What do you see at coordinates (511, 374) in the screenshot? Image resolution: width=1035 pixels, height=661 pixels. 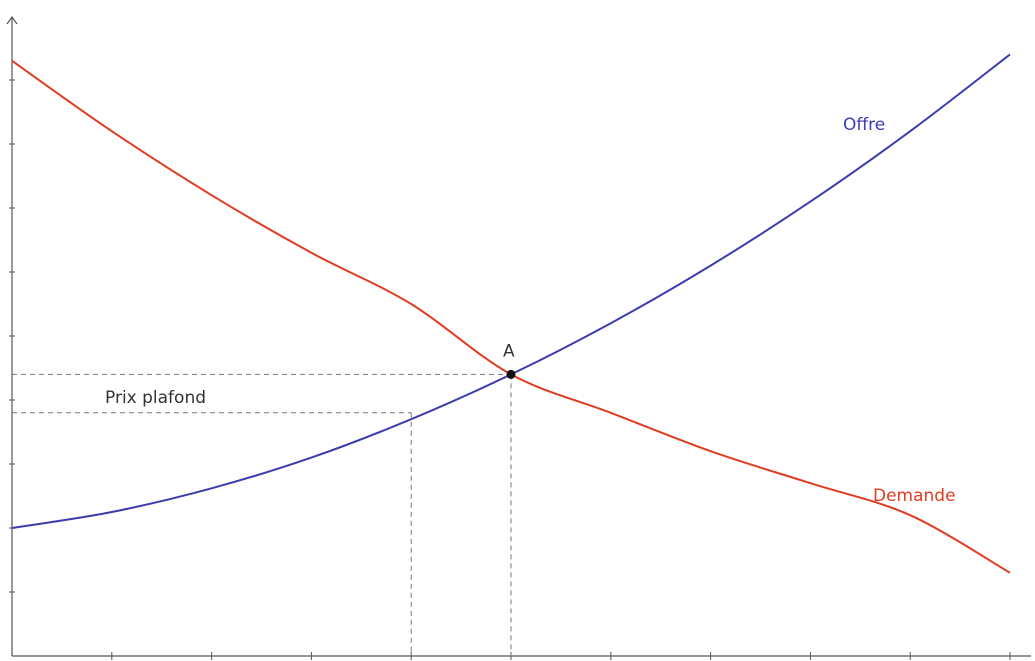 I see `equilibrium-point` at bounding box center [511, 374].